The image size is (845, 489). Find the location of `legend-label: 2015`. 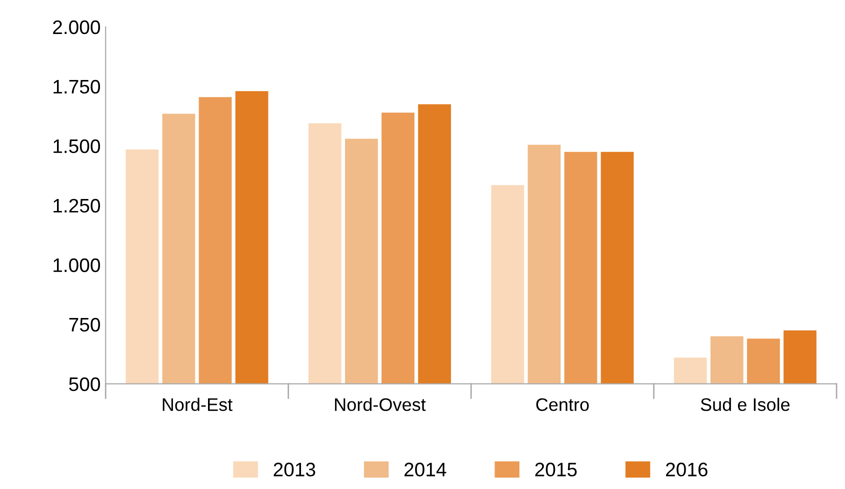

legend-label: 2015 is located at coordinates (556, 469).